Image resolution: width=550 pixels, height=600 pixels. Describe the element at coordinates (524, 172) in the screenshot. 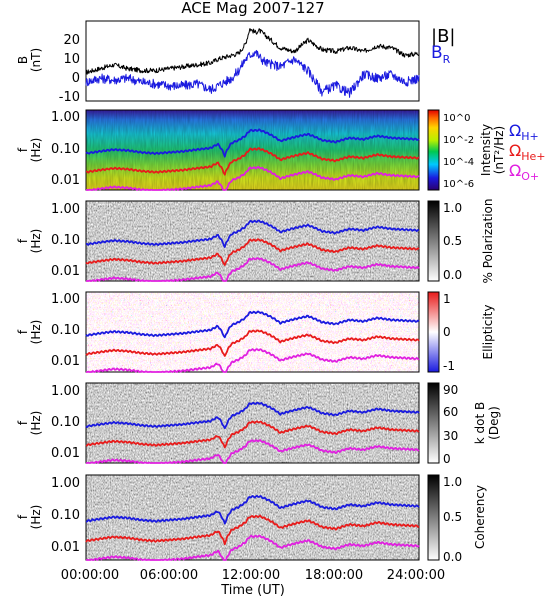

I see `legend-oplus: ΩO+` at that location.